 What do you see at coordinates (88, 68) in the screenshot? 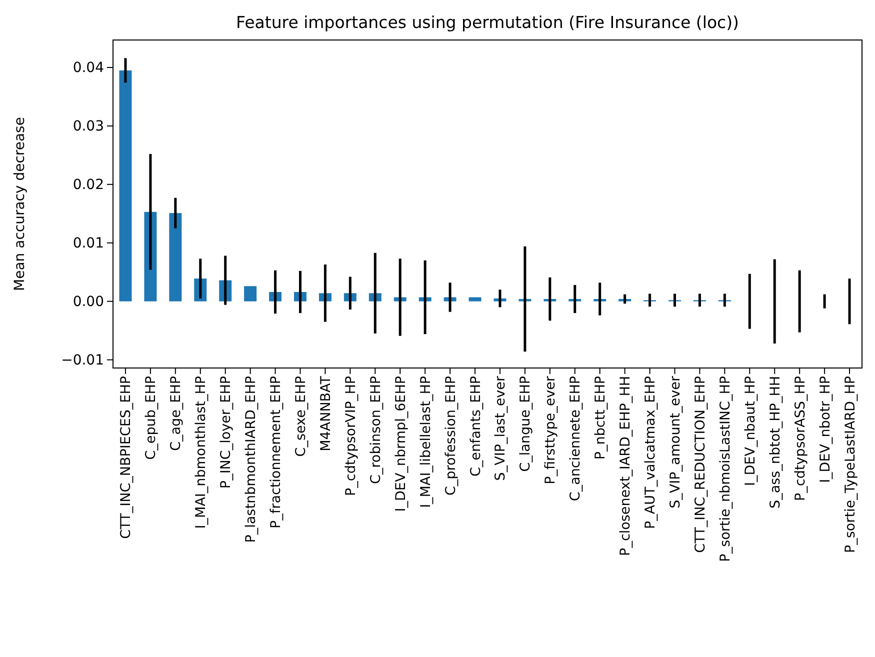
I see `y-tick-label: 0.04` at bounding box center [88, 68].